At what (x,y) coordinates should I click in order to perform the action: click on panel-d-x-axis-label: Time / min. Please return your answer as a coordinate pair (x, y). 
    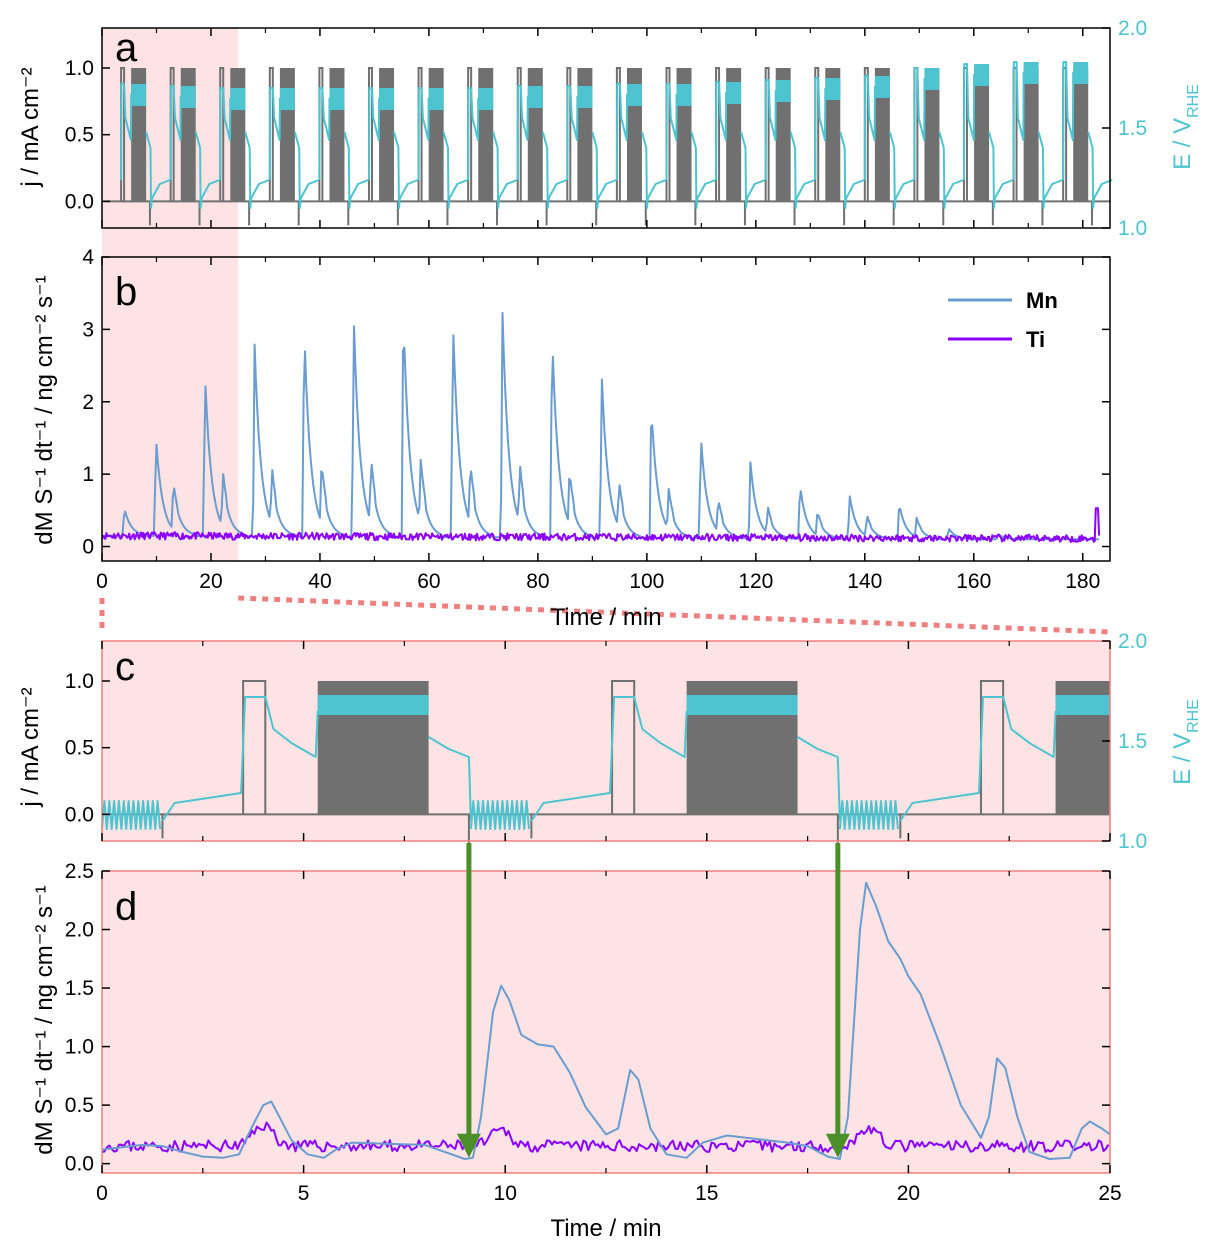
    Looking at the image, I should click on (605, 1228).